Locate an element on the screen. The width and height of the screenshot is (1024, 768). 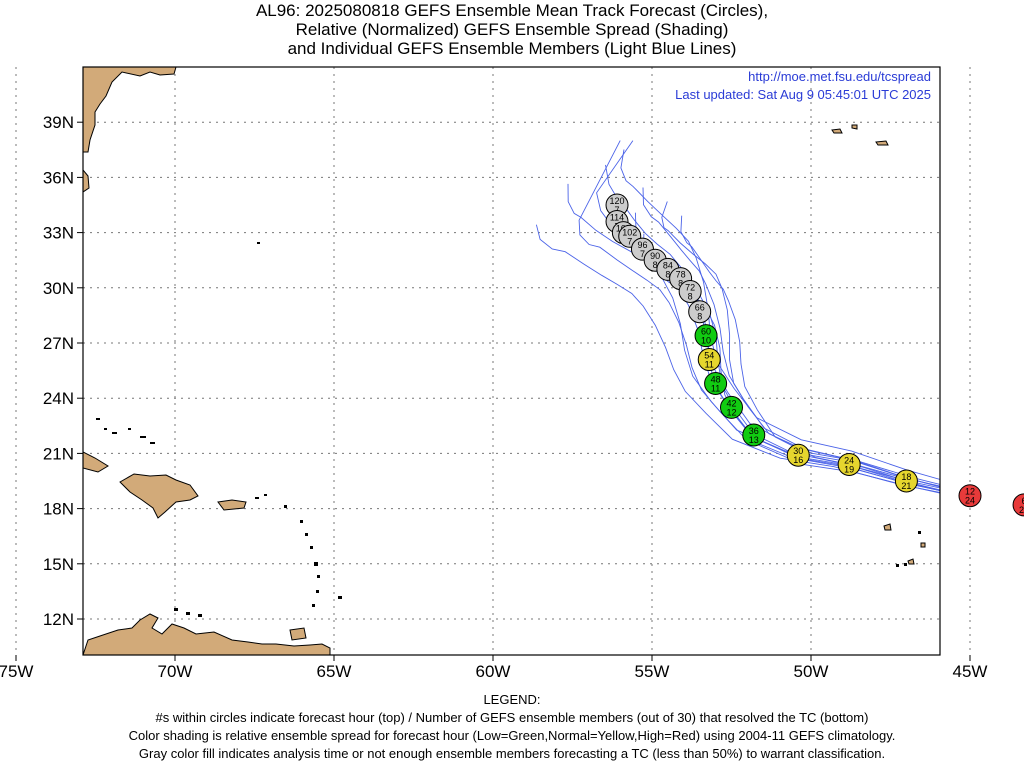
source-url-link: http://moe.met.fsu.edu/tcspread is located at coordinates (839, 76).